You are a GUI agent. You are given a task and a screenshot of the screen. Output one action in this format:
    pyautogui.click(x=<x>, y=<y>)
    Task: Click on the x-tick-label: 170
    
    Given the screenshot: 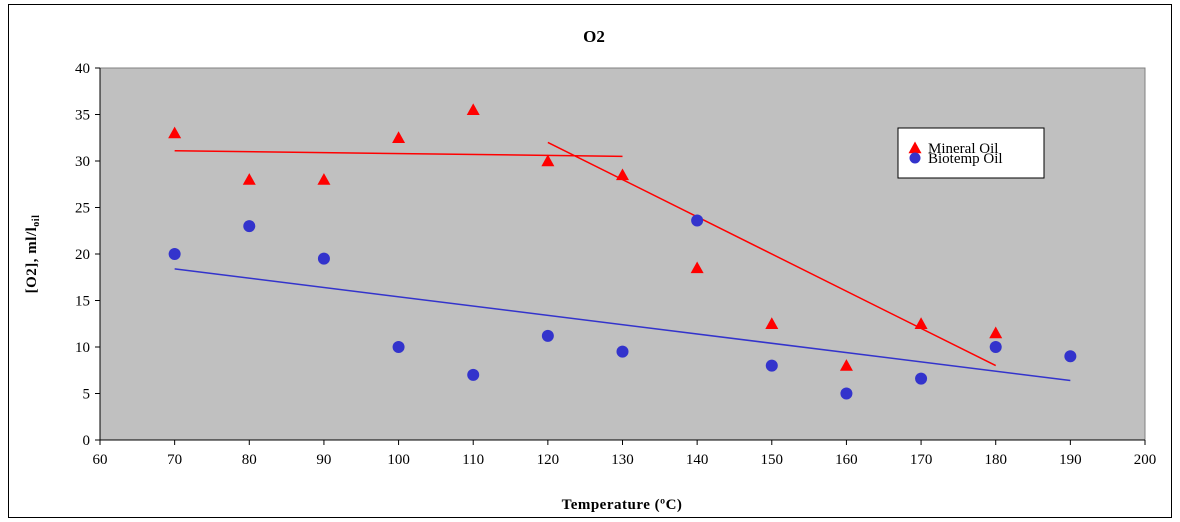 What is the action you would take?
    pyautogui.click(x=921, y=460)
    